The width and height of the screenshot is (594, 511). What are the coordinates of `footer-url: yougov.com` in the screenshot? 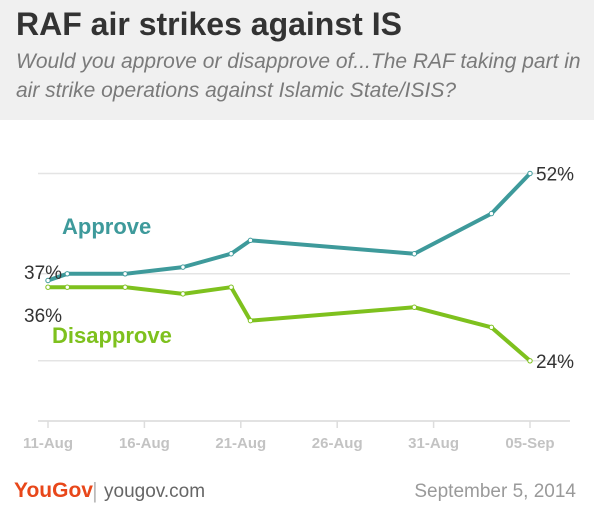 It's located at (155, 491).